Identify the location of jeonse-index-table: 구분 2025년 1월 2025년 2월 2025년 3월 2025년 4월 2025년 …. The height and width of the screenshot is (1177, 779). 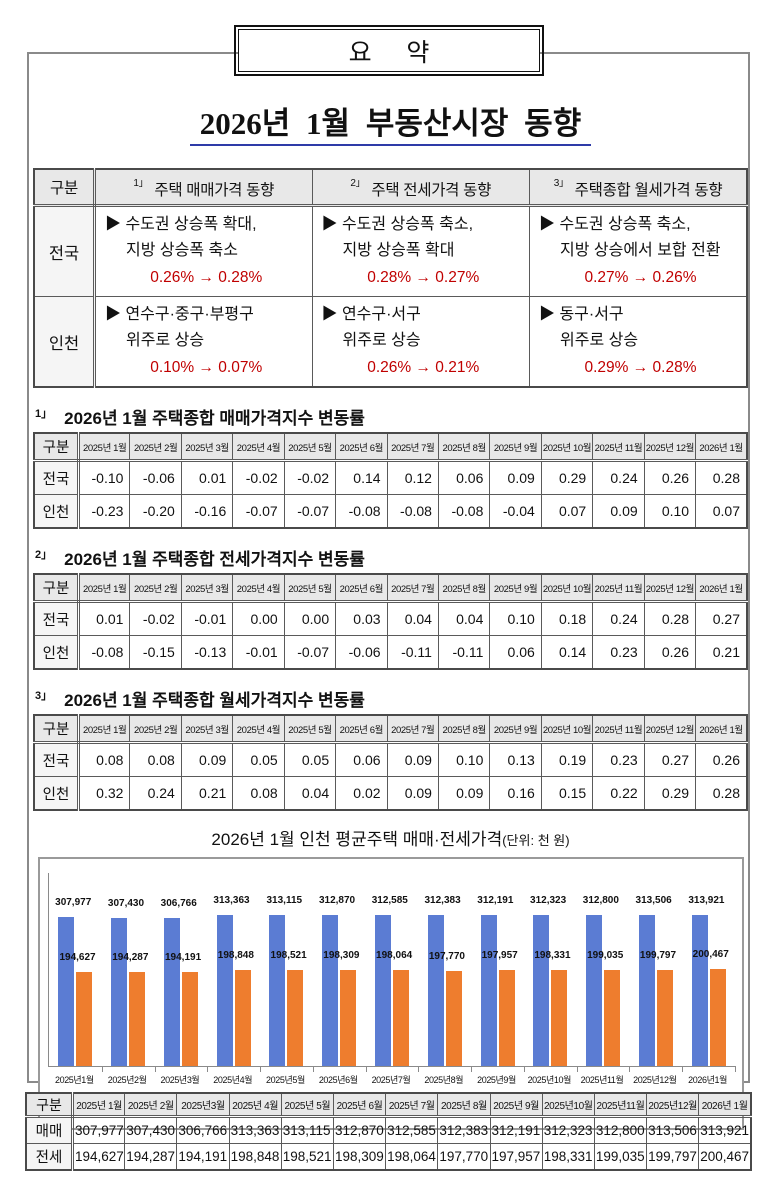
(390, 621).